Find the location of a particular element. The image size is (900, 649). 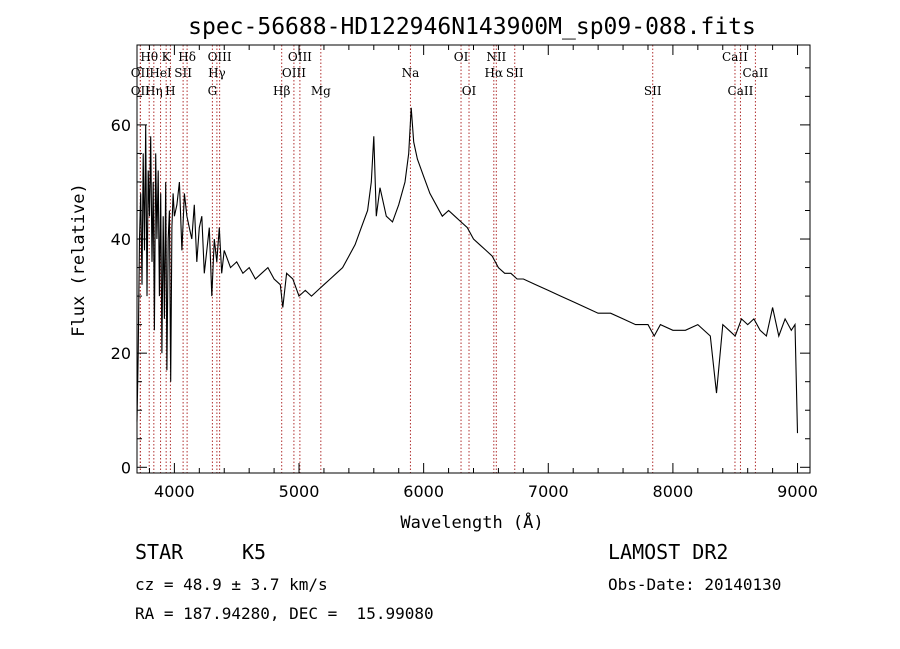

x-tick-label: 6000 is located at coordinates (423, 491).